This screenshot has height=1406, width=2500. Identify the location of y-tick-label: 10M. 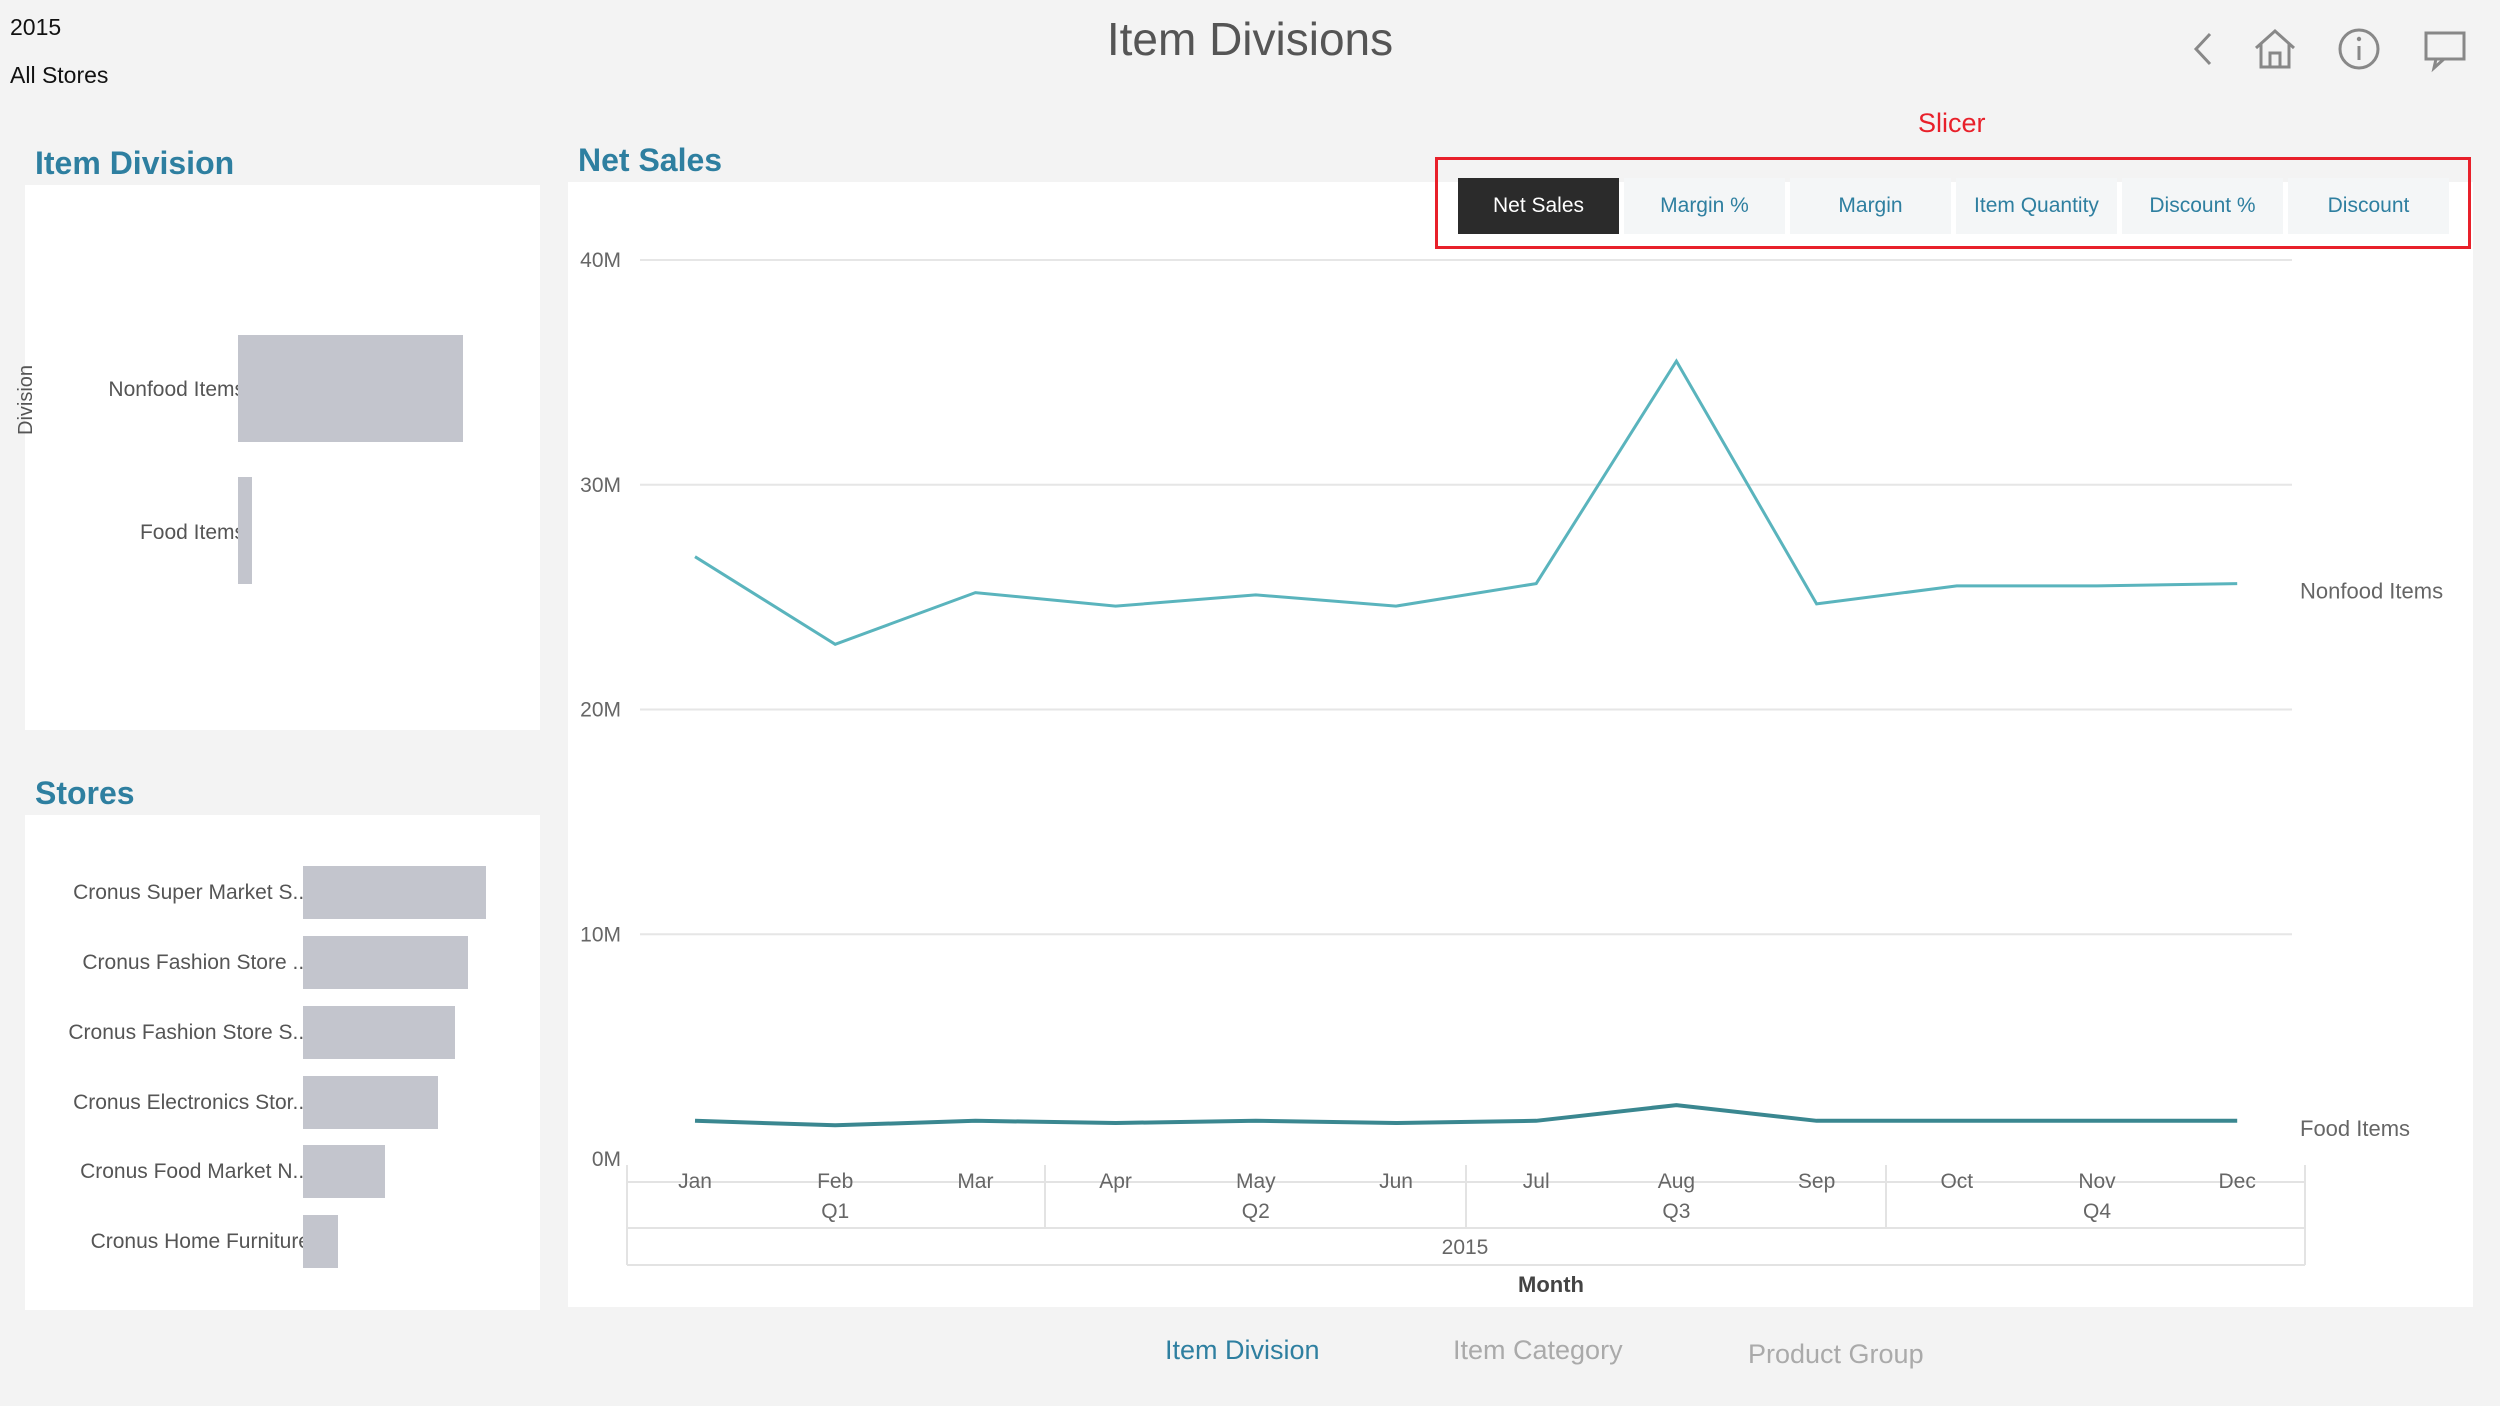
(600, 934).